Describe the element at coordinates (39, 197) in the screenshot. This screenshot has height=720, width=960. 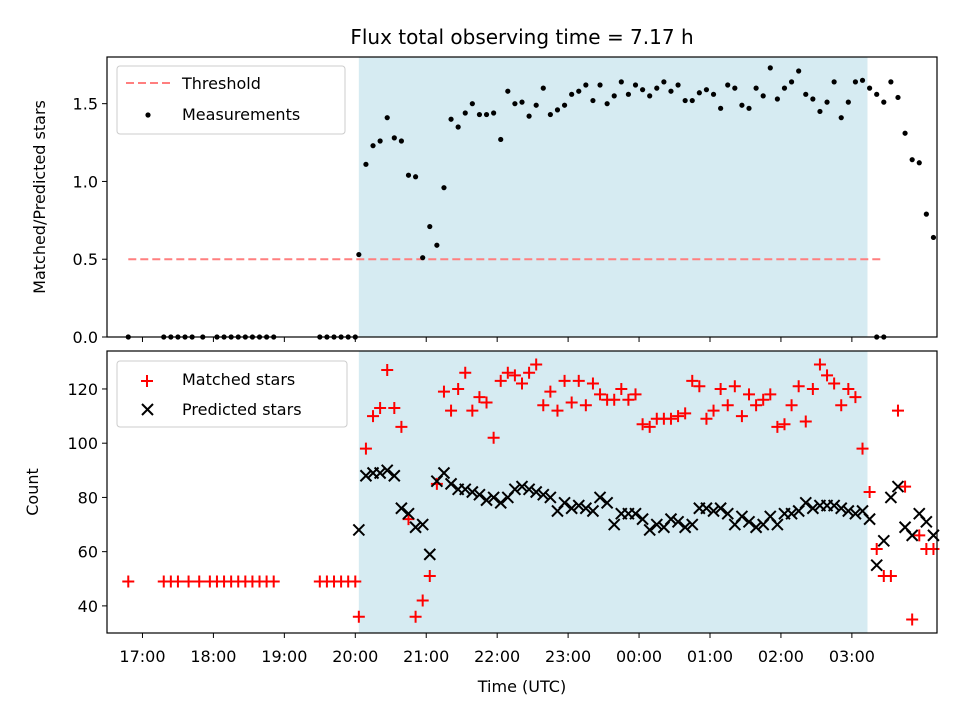
I see `top-y-axis-label: Matched/Predicted stars` at that location.